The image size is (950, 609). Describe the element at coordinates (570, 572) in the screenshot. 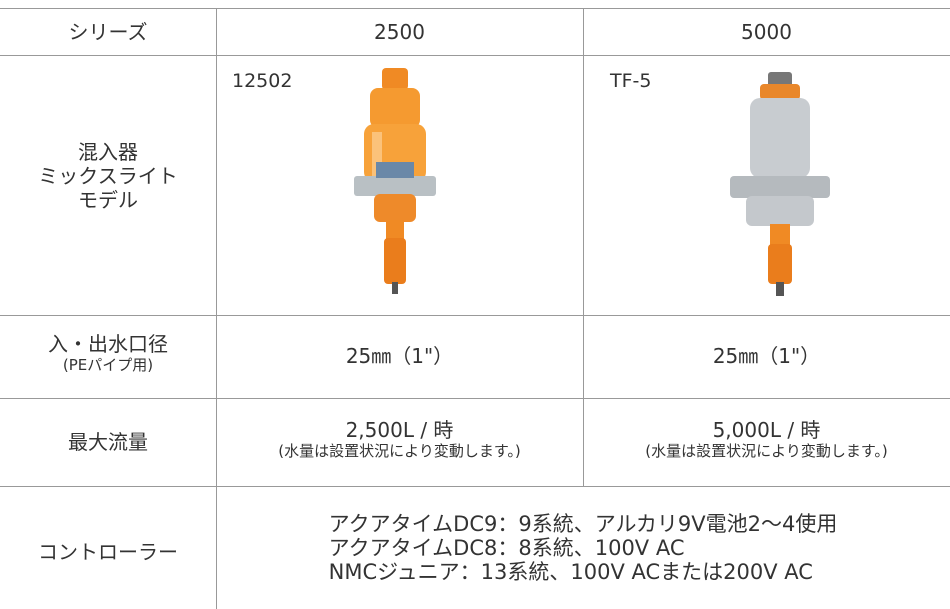

I see `cell-line: NMCジュニア：13系統、100V ACまたは200V AC` at that location.